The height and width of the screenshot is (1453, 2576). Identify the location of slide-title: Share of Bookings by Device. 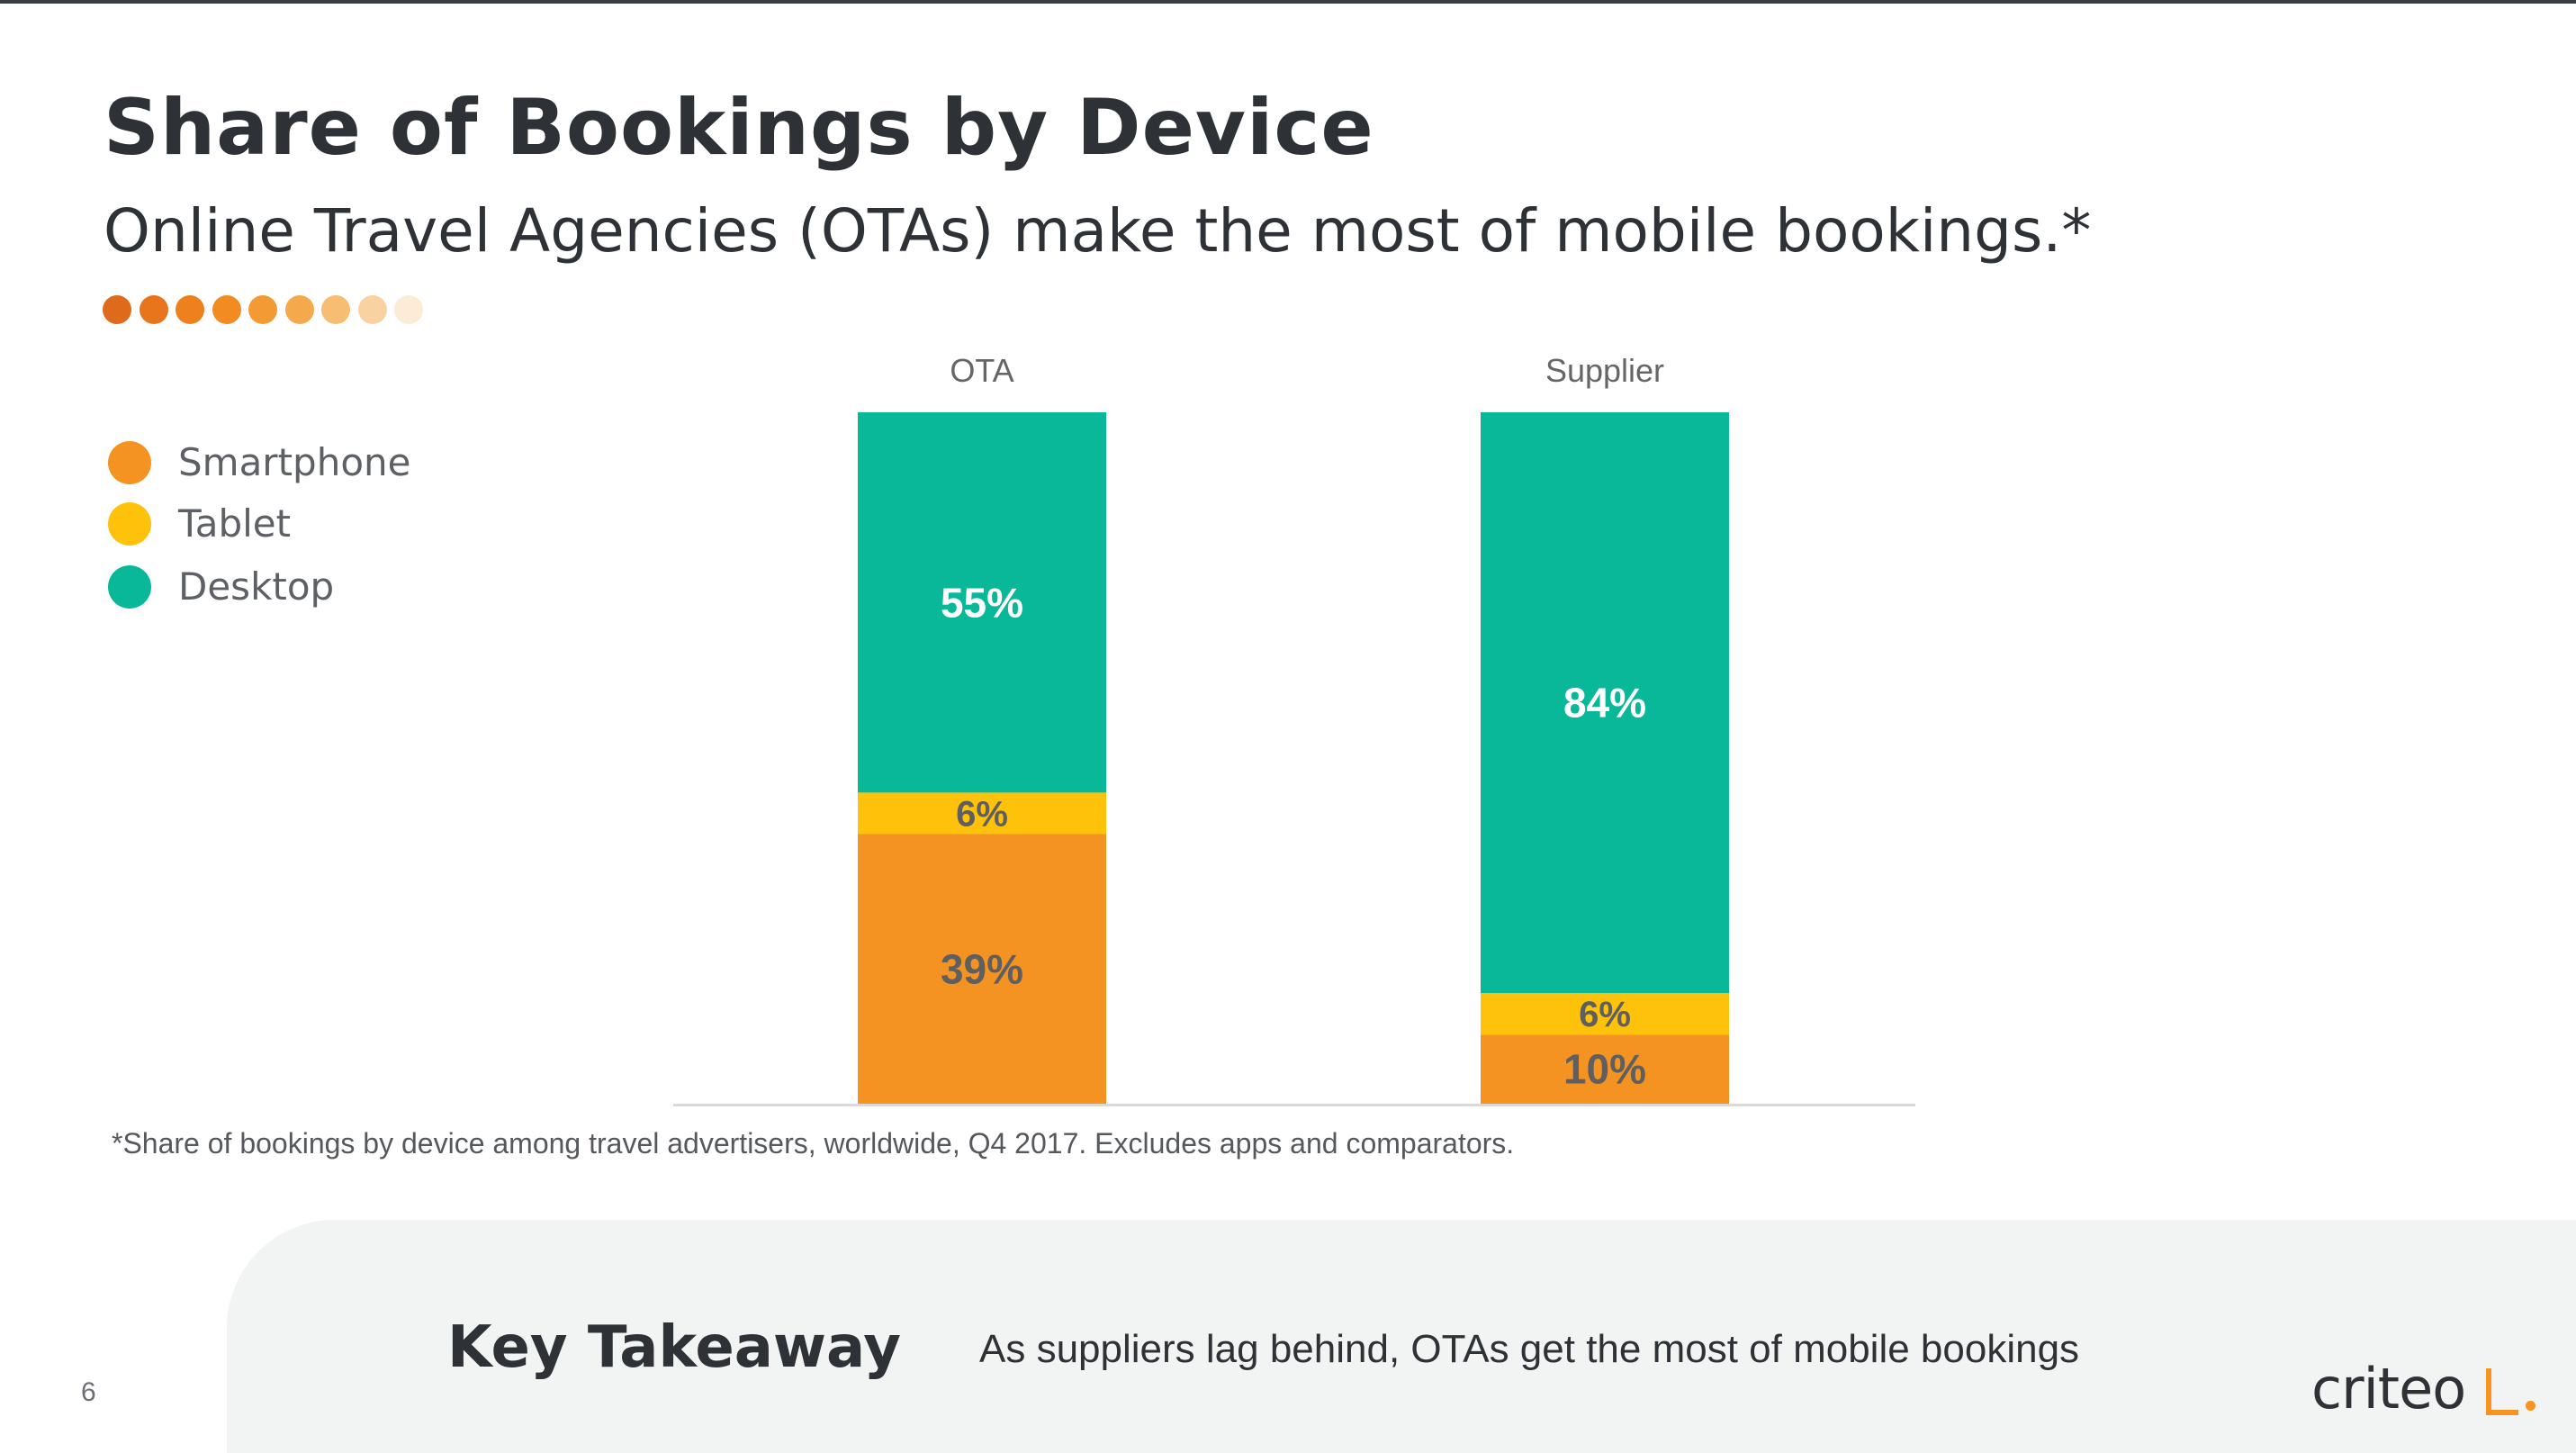
(739, 128).